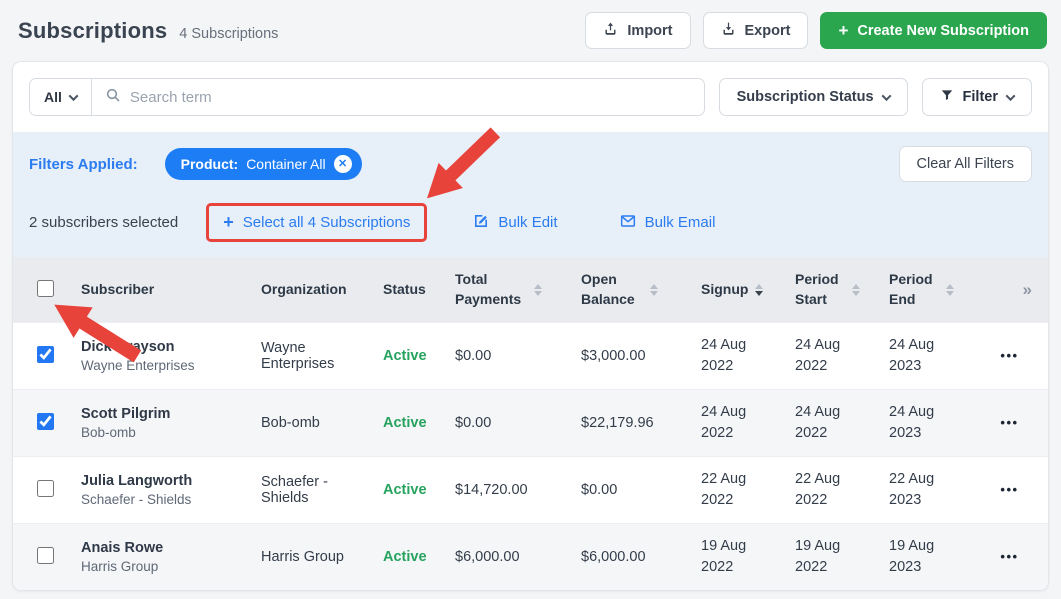 The width and height of the screenshot is (1061, 599). What do you see at coordinates (628, 223) in the screenshot?
I see `envelope-icon` at bounding box center [628, 223].